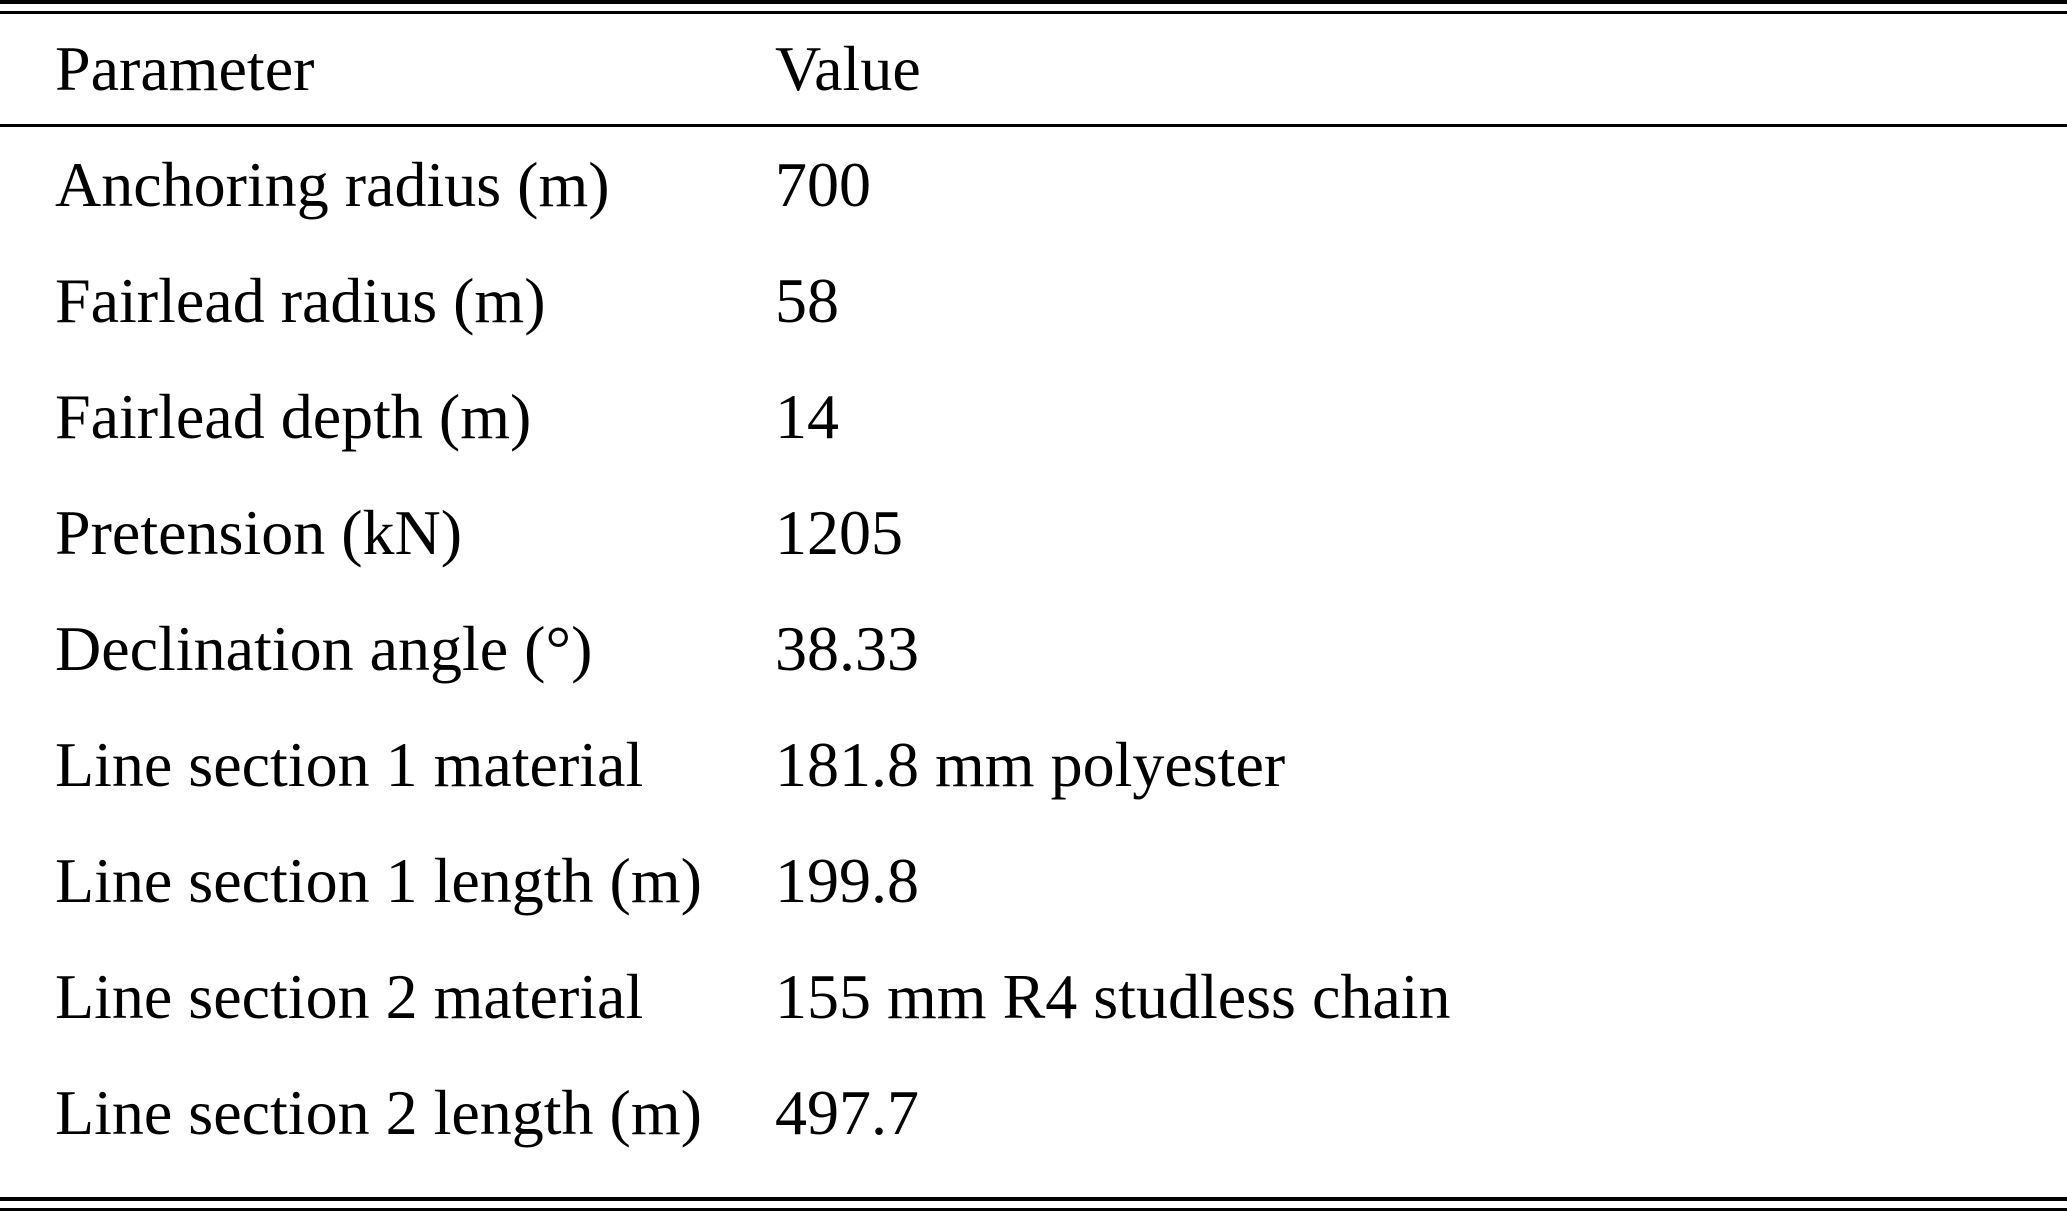  What do you see at coordinates (847, 648) in the screenshot?
I see `value-cell: 38.33` at bounding box center [847, 648].